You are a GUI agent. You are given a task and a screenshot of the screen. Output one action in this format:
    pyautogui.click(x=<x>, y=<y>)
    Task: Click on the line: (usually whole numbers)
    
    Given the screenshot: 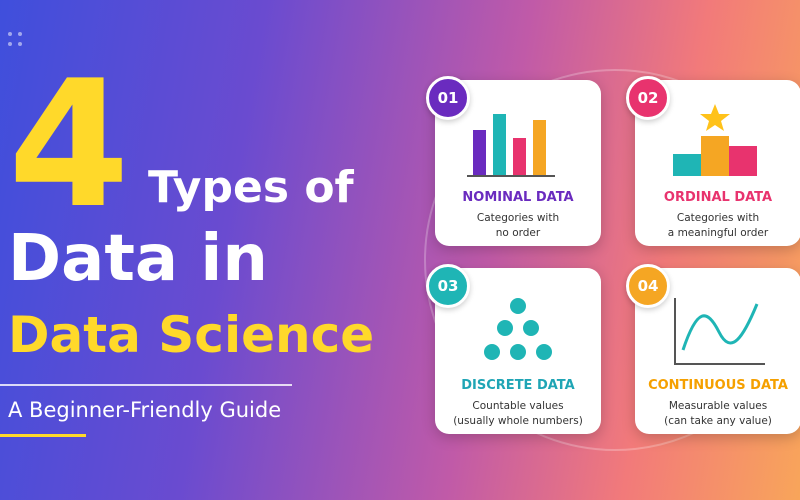 What is the action you would take?
    pyautogui.click(x=518, y=421)
    